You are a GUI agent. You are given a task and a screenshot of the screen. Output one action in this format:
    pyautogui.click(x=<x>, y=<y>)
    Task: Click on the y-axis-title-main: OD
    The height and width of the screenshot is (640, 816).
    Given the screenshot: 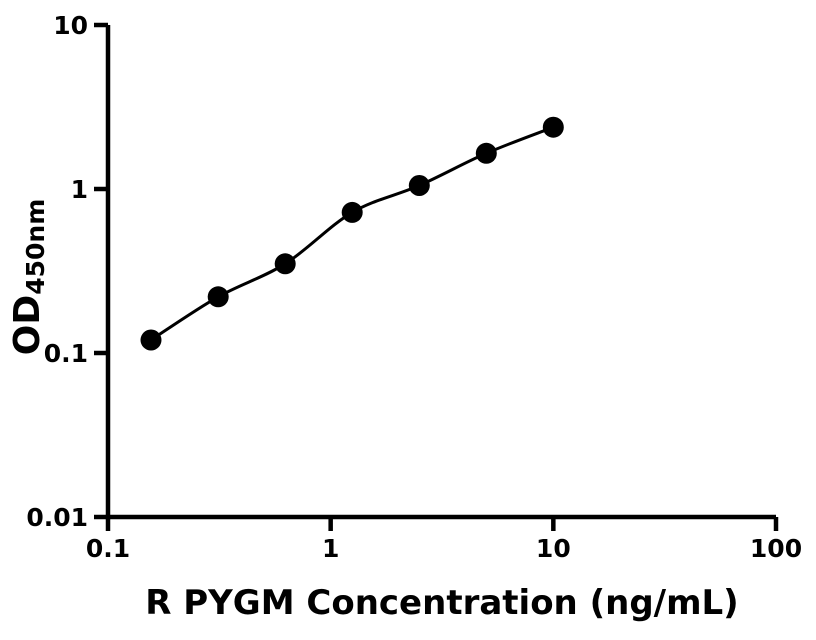 What is the action you would take?
    pyautogui.click(x=27, y=325)
    